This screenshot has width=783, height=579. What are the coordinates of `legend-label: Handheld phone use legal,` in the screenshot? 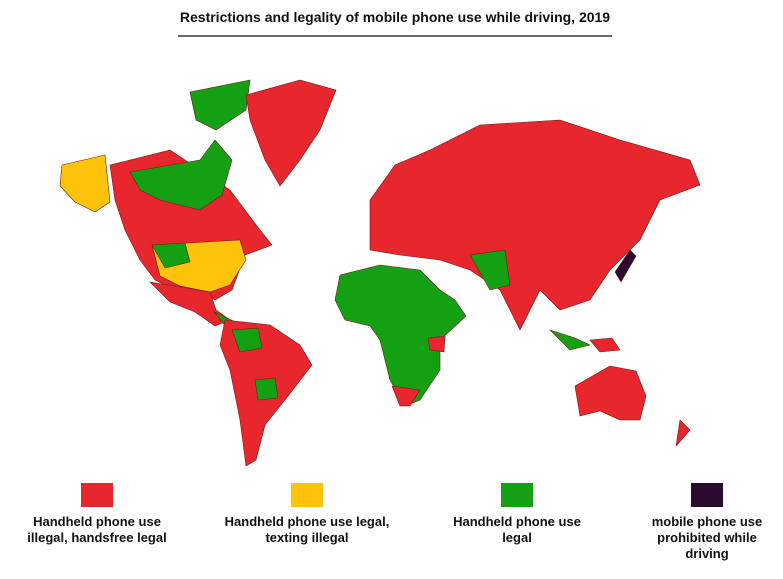 It's located at (307, 521).